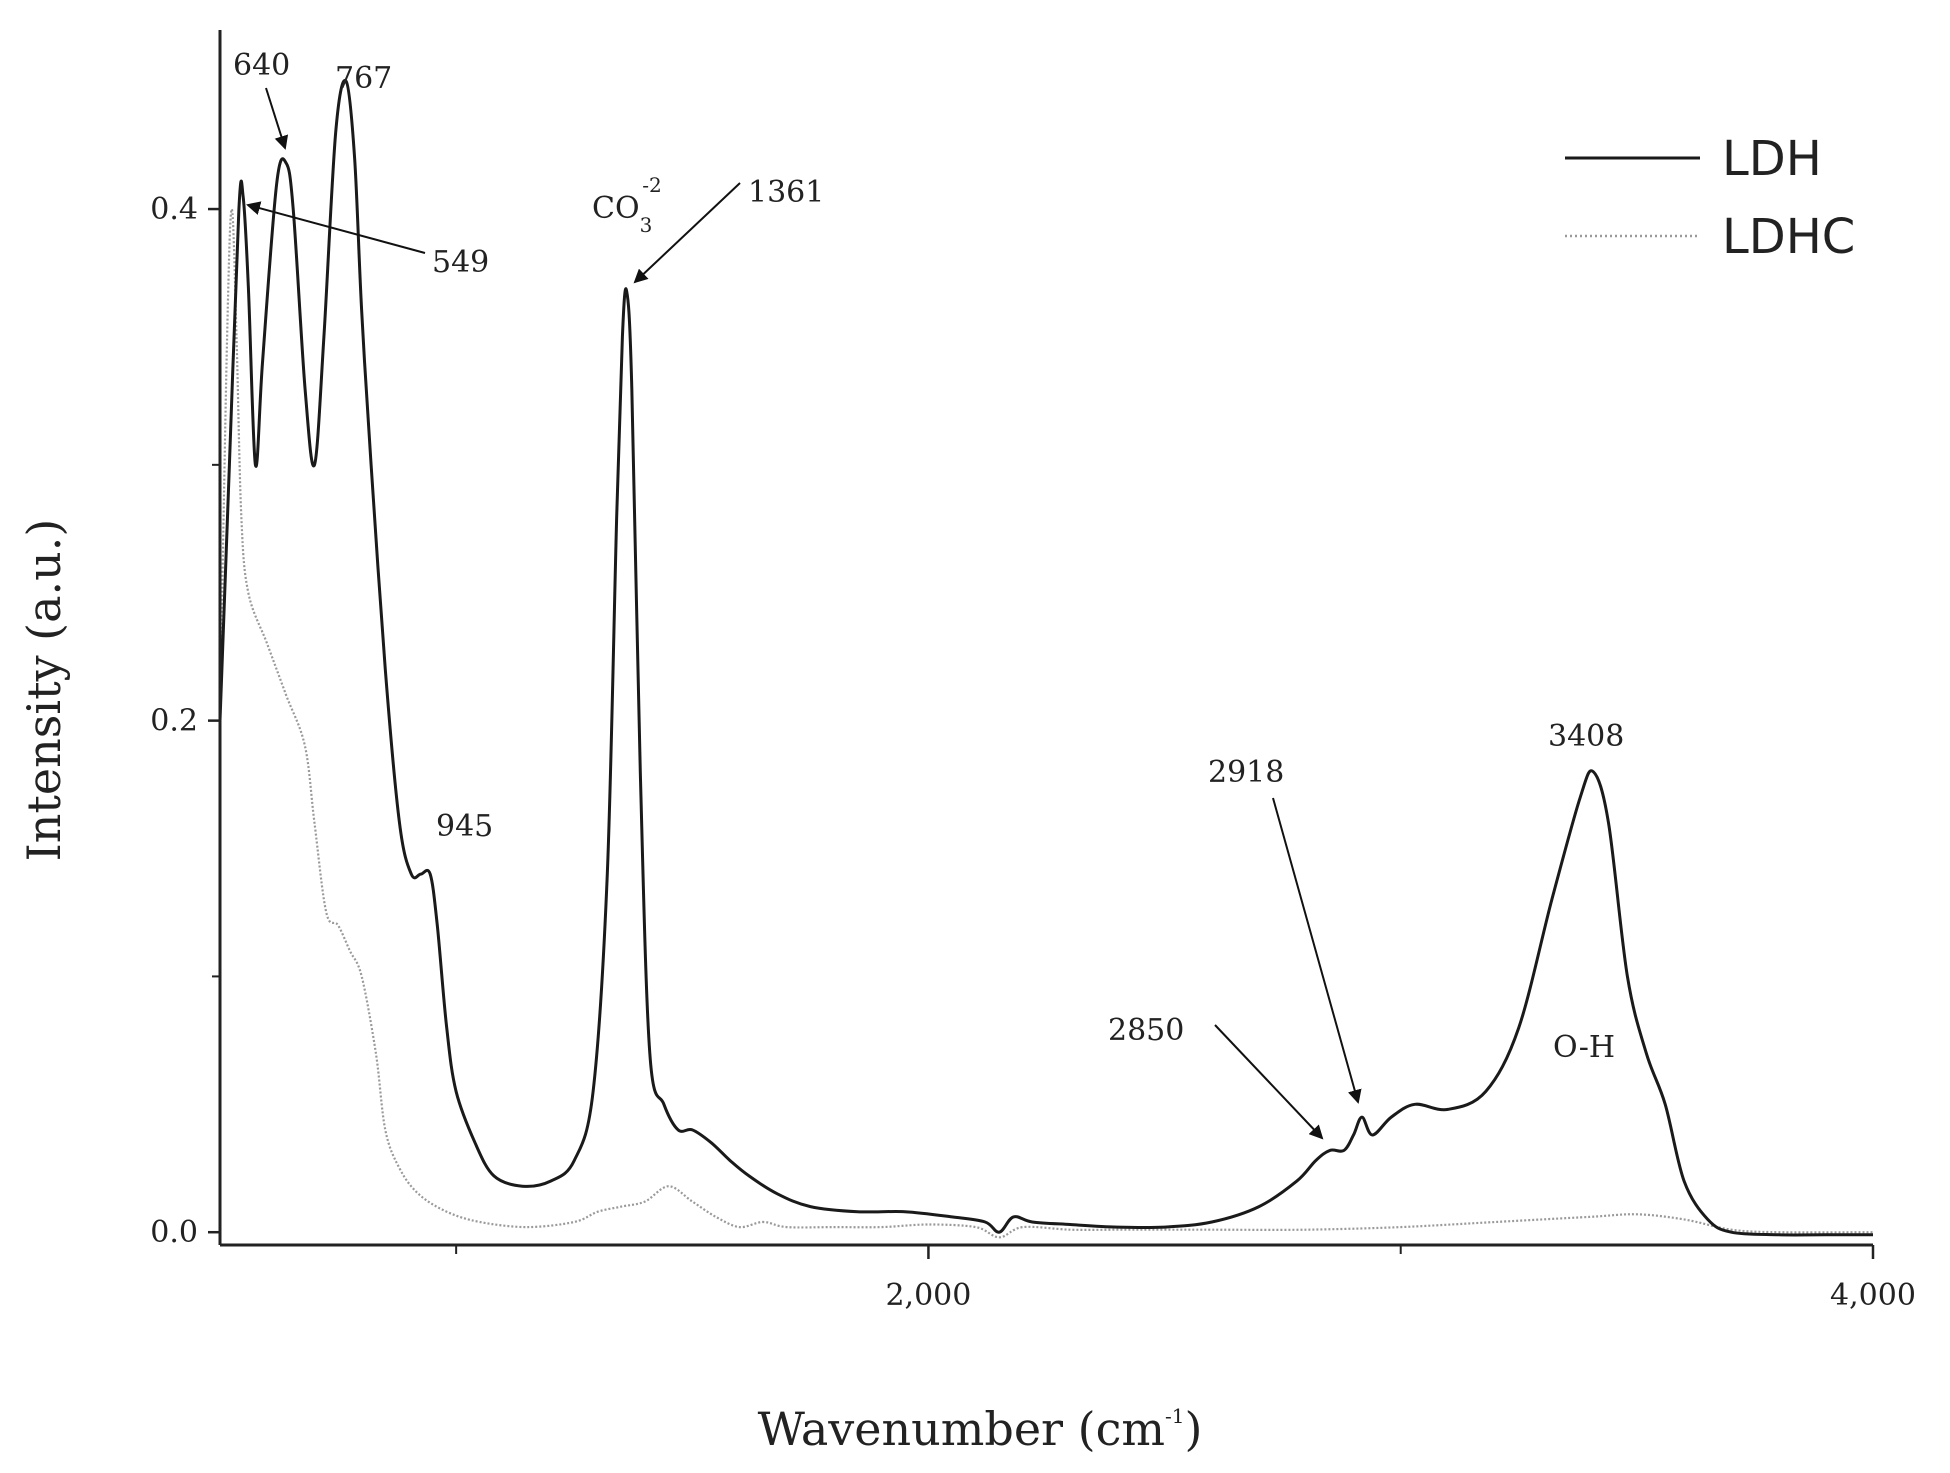 This screenshot has height=1473, width=1950. Describe the element at coordinates (1772, 159) in the screenshot. I see `legend-label-ldh: LDH` at that location.